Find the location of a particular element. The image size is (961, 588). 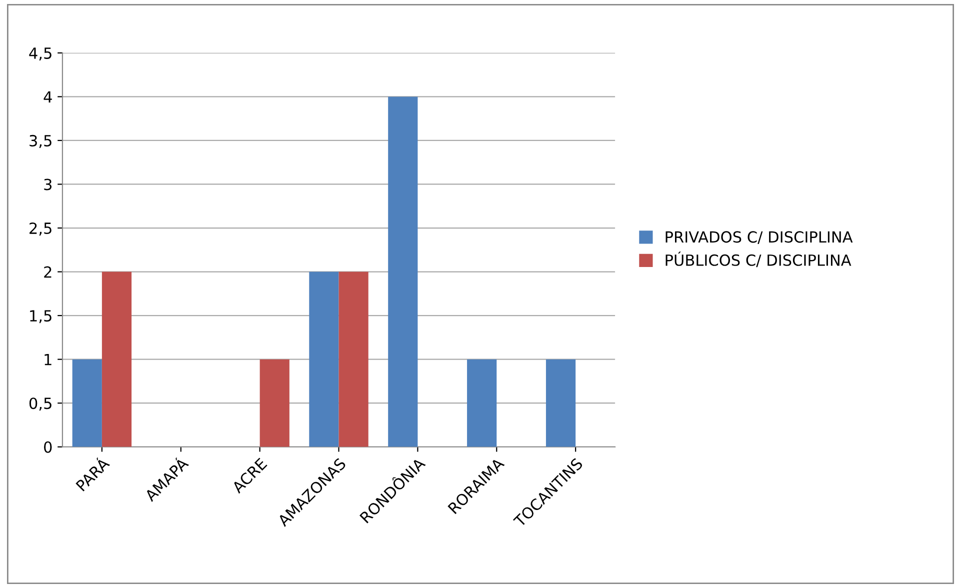

y-tick-label: 0,5 is located at coordinates (40, 404).